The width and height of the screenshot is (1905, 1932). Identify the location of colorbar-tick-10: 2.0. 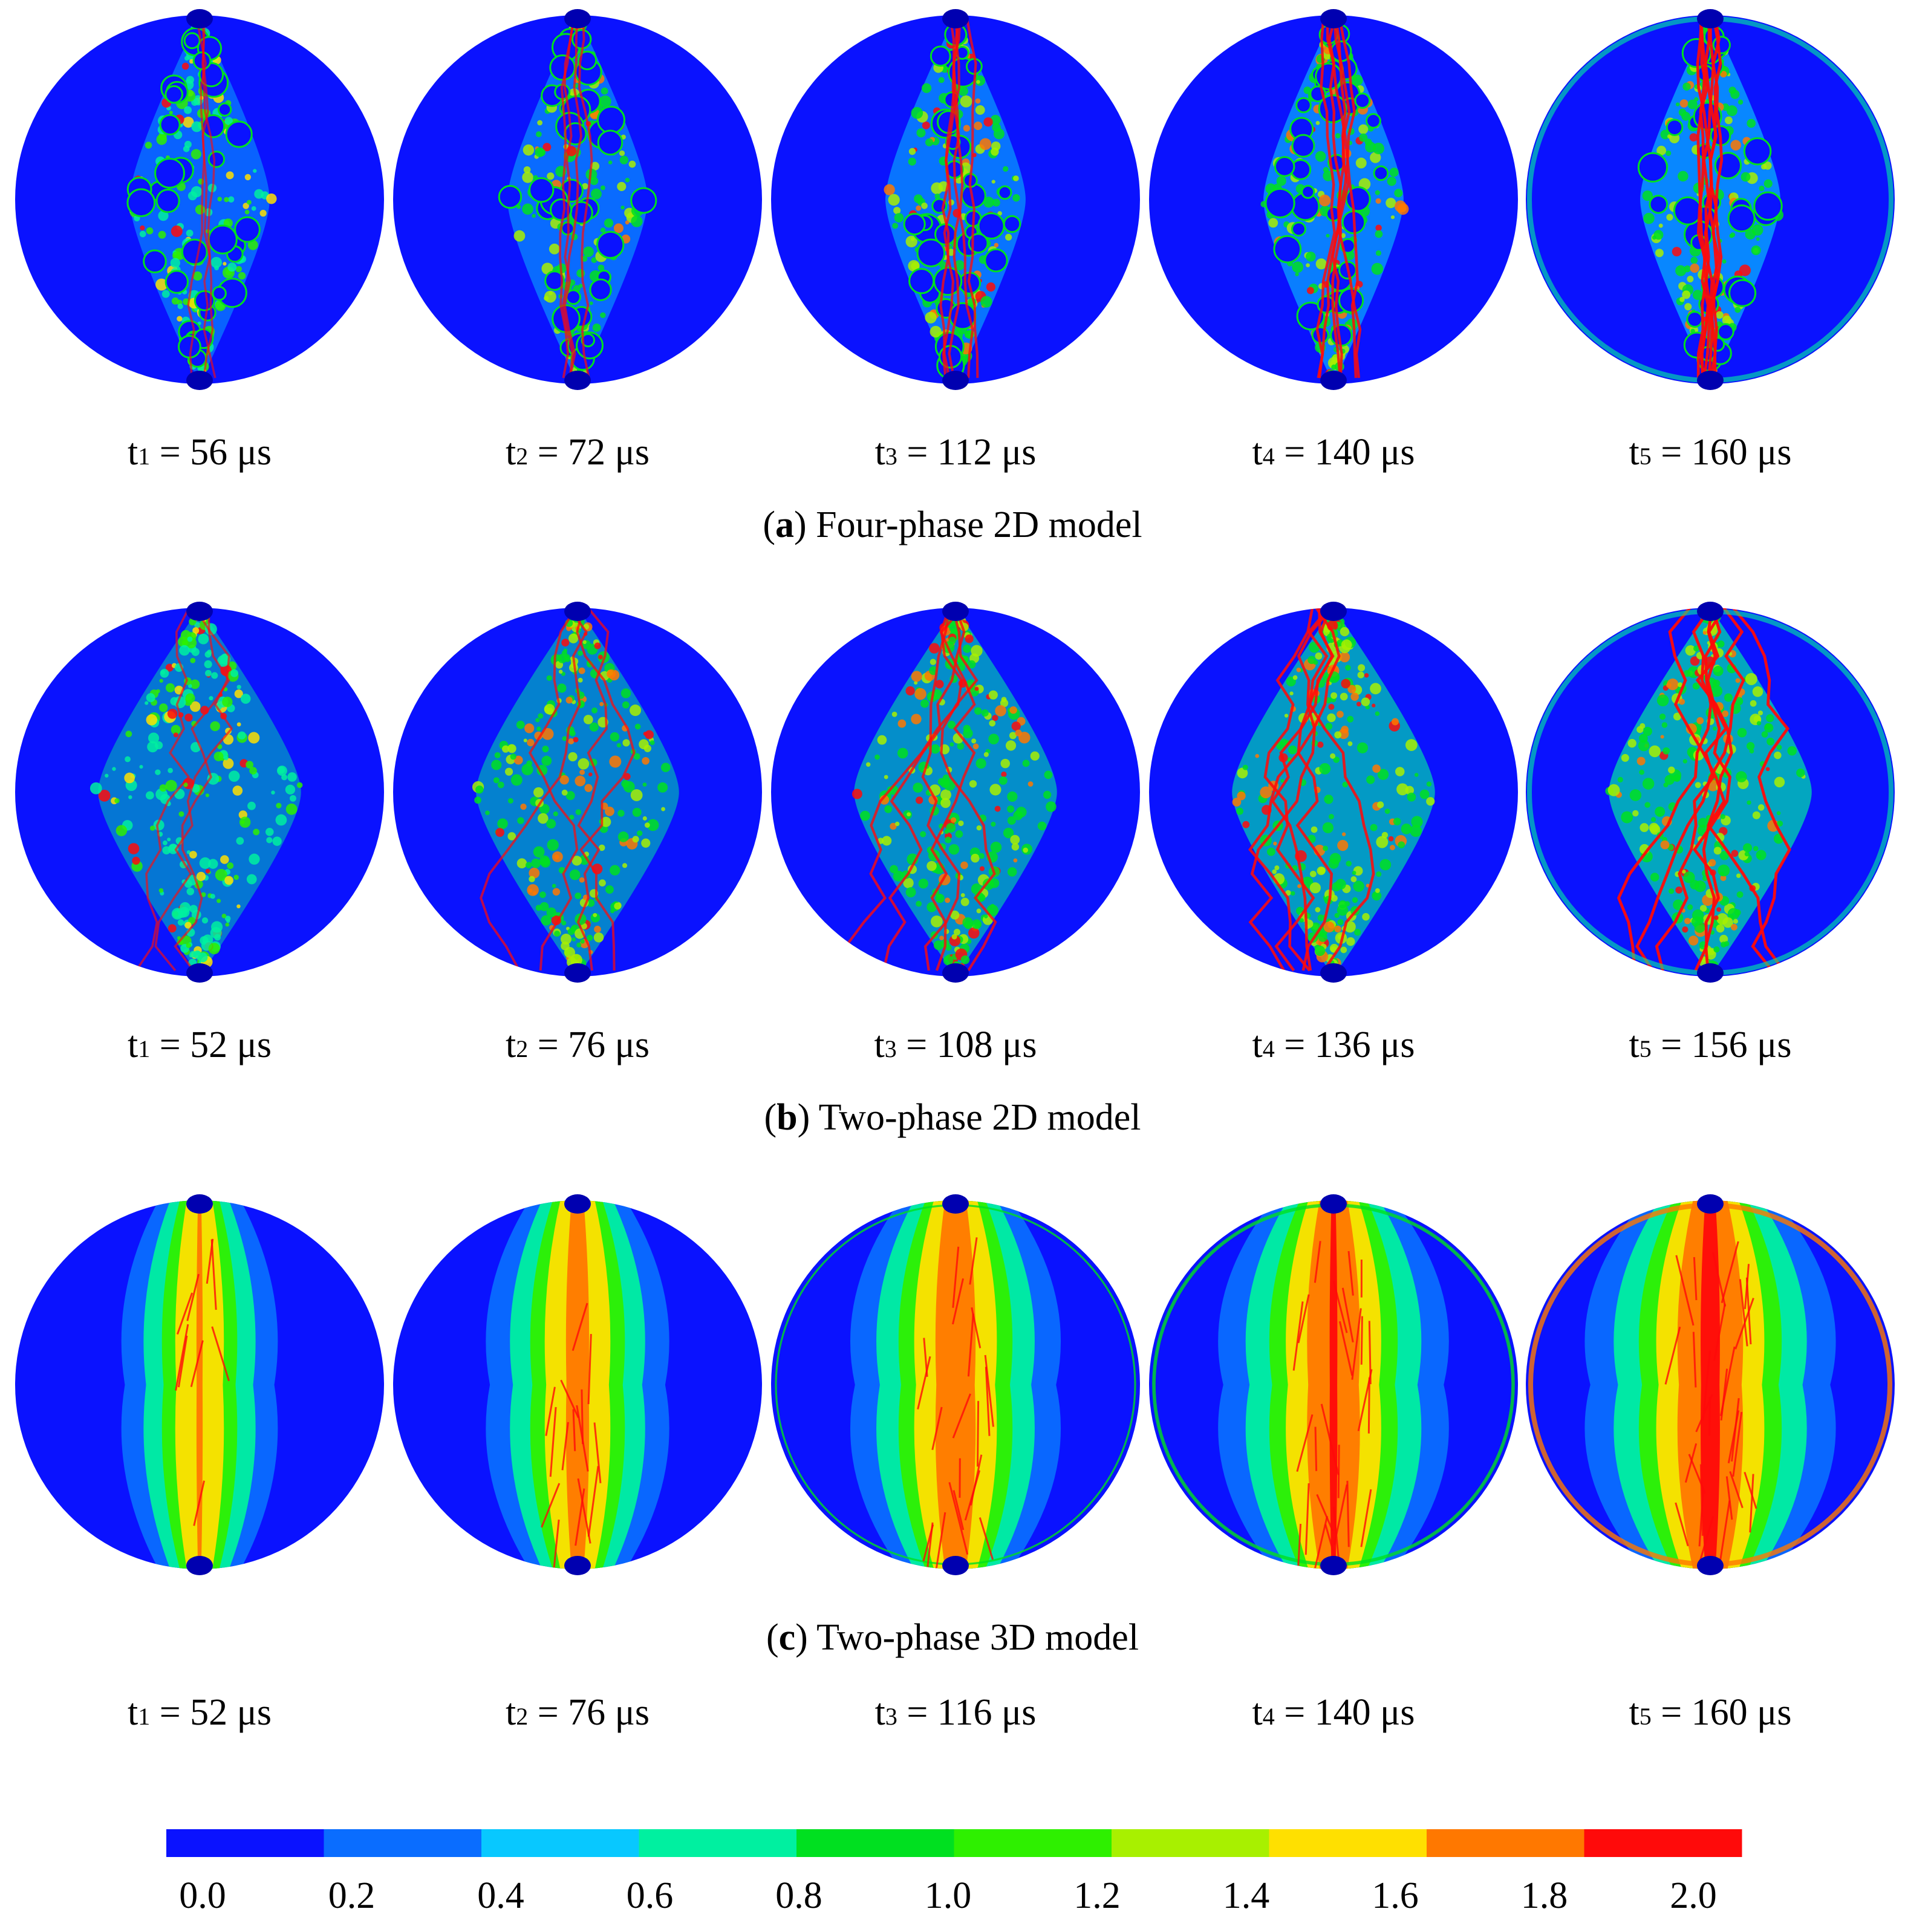
(1693, 1896).